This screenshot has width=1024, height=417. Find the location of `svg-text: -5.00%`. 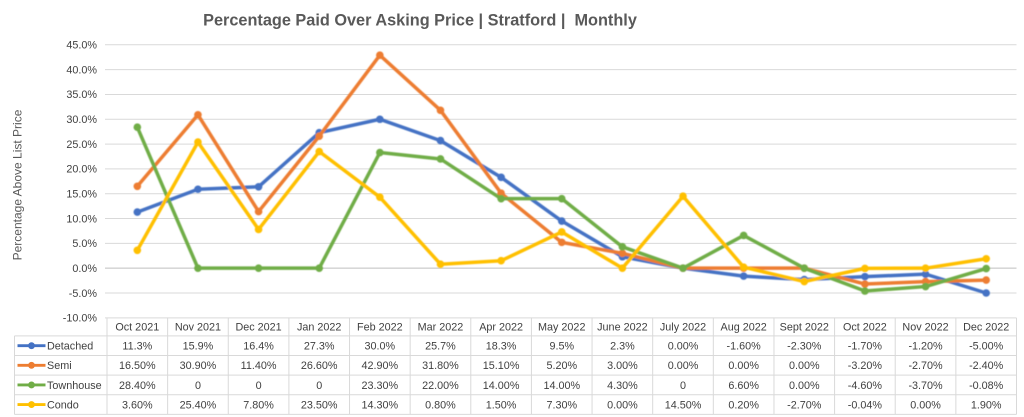

svg-text: -5.00% is located at coordinates (986, 347).